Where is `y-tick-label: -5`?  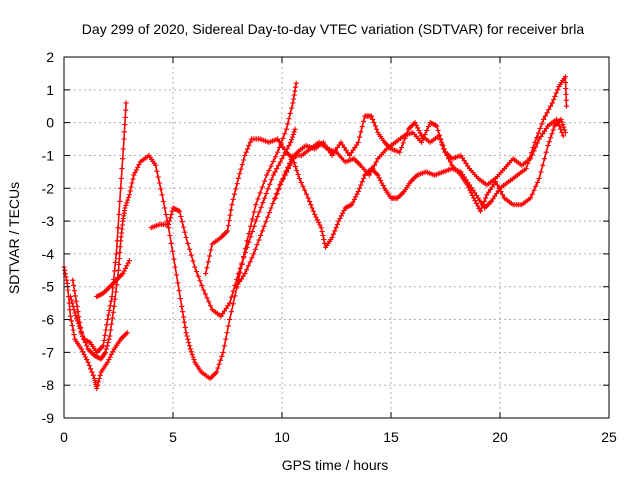 y-tick-label: -5 is located at coordinates (48, 287).